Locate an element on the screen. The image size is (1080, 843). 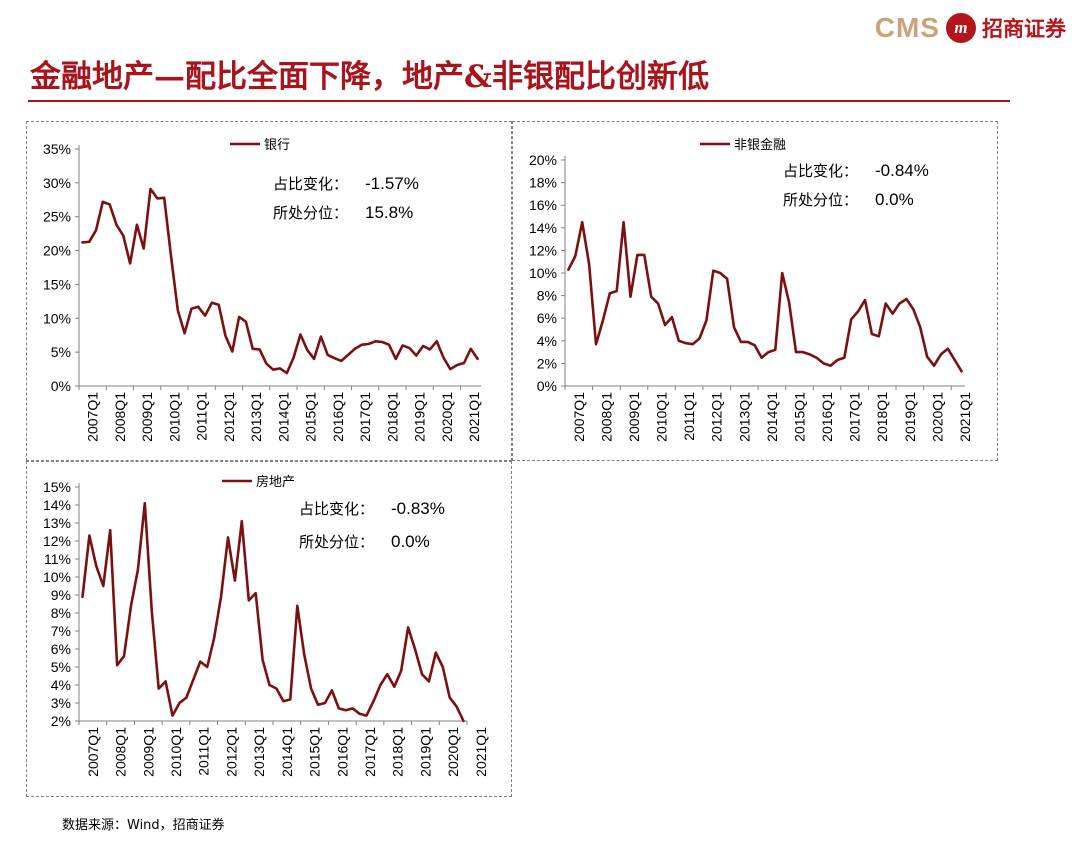
x-tick-label: 2014Q1 is located at coordinates (287, 752).